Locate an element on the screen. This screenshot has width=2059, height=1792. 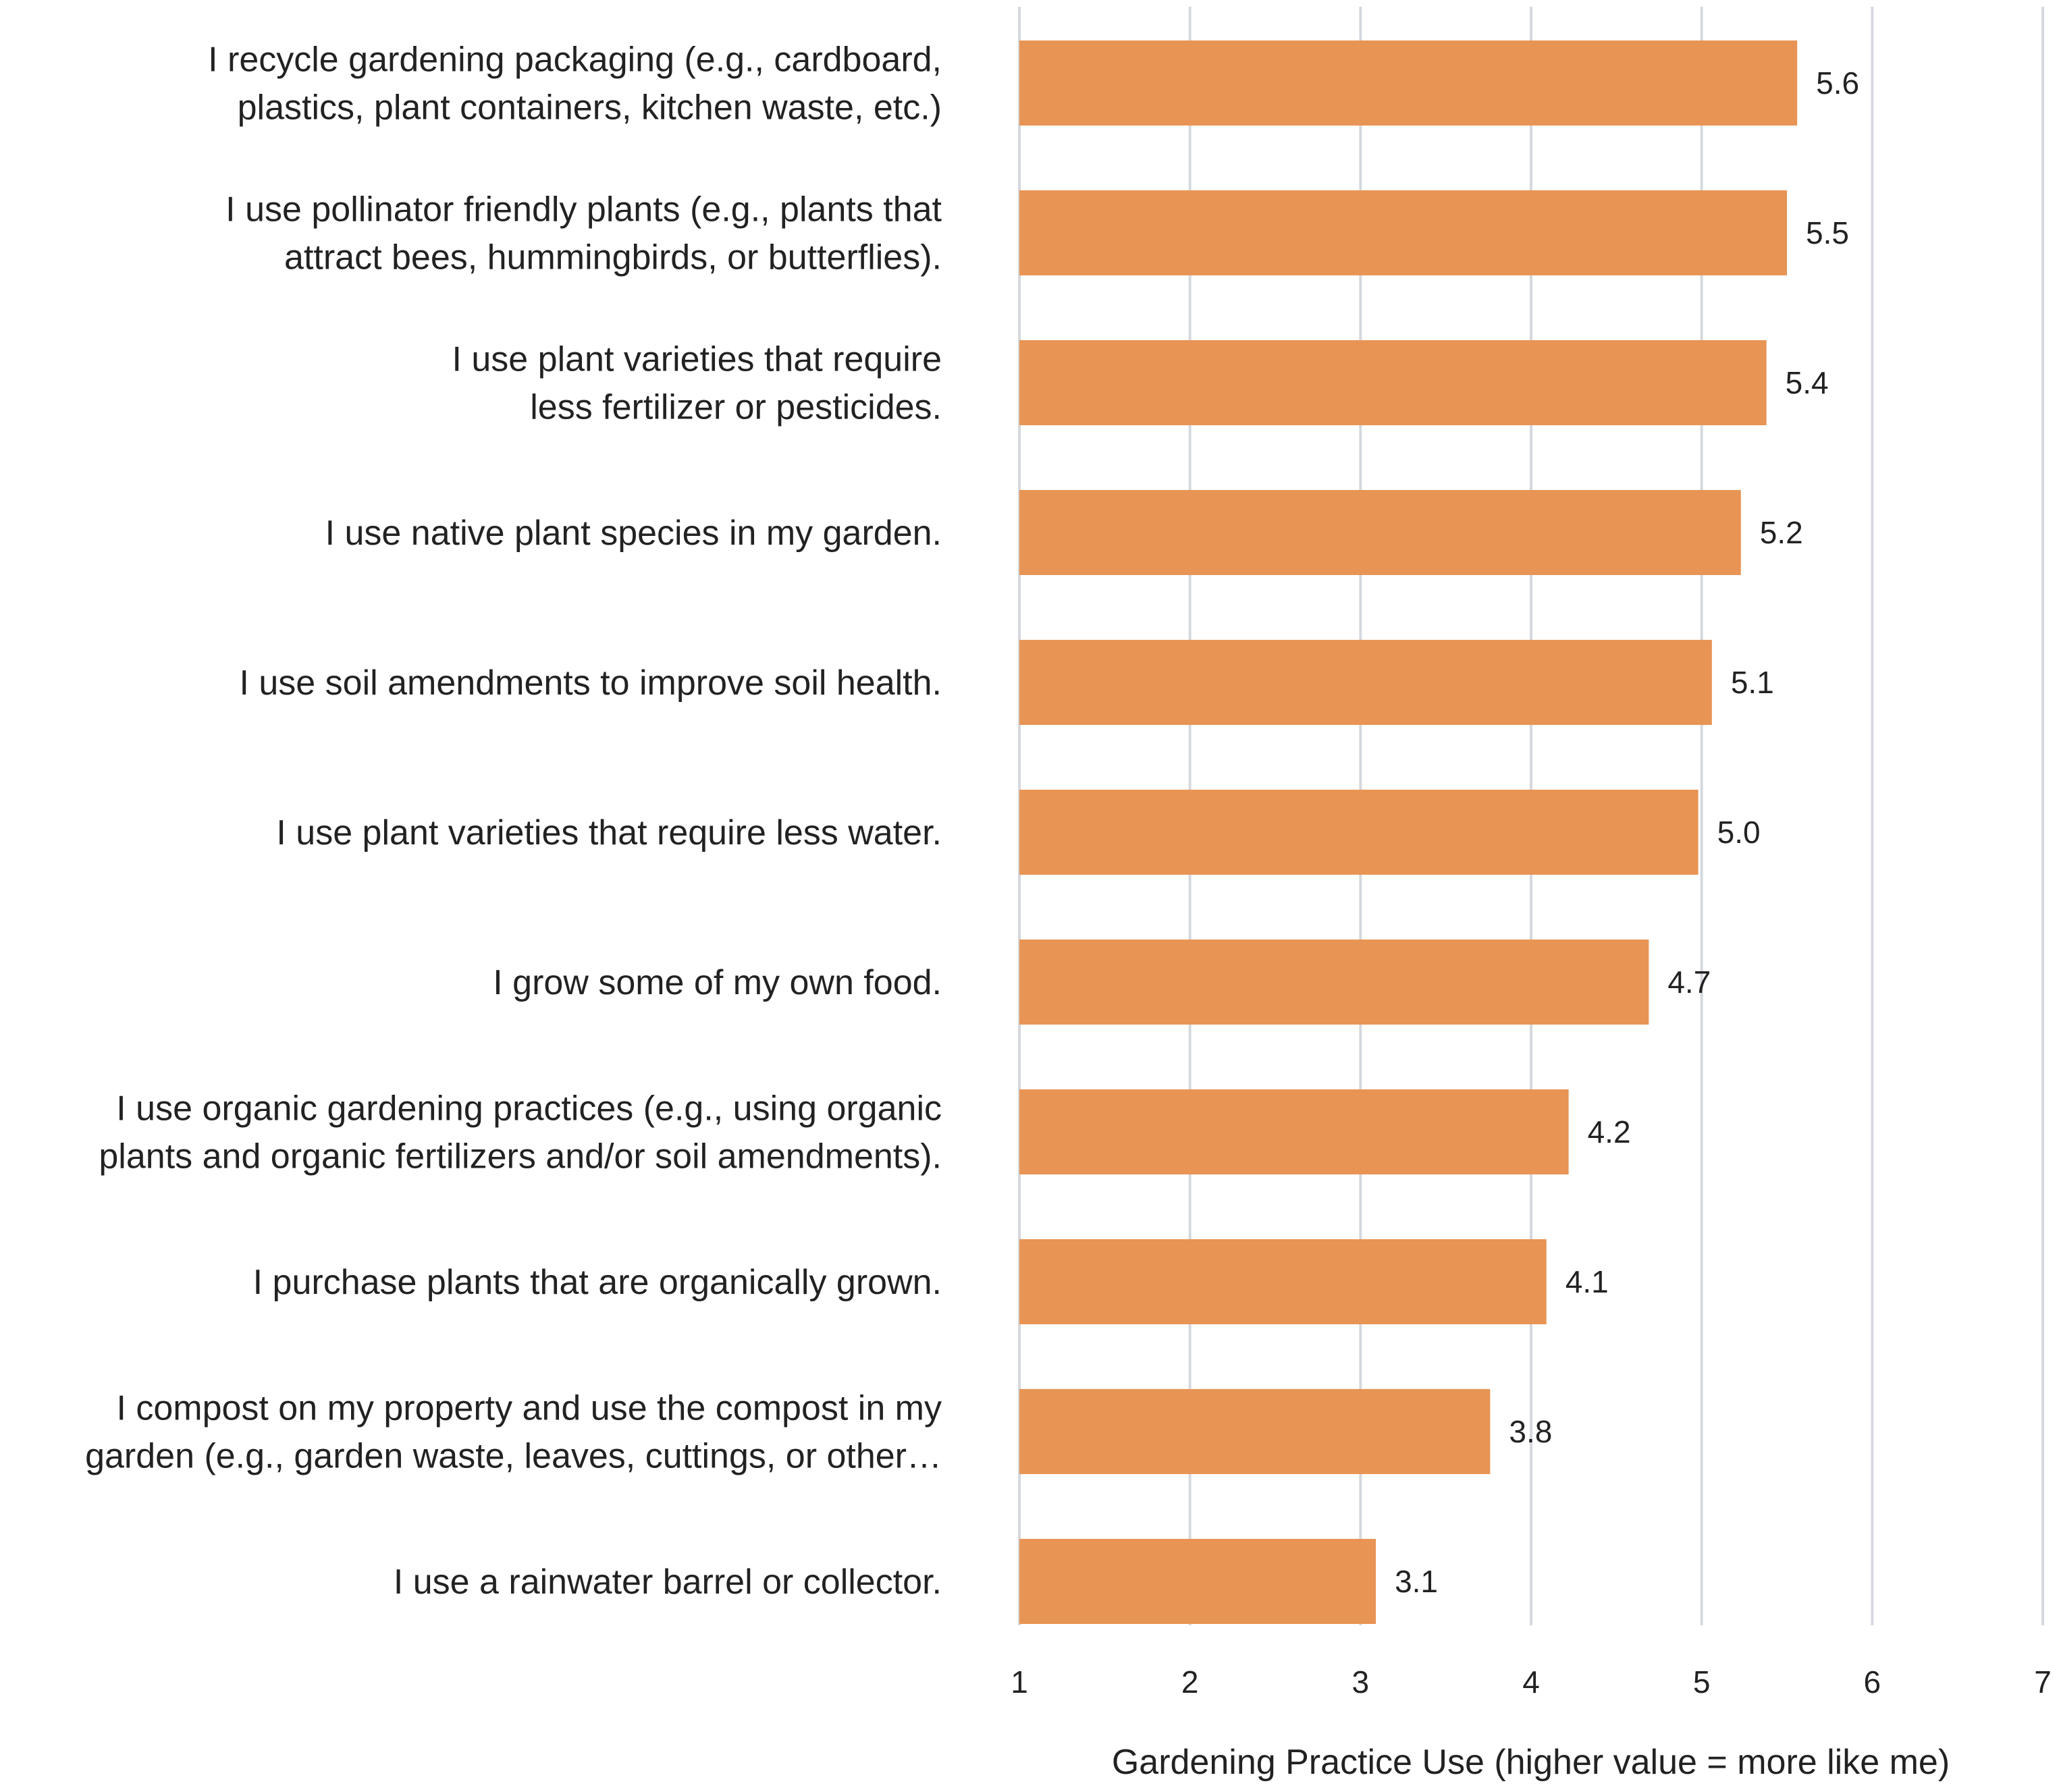
x-tick-label: 1 is located at coordinates (1019, 1682).